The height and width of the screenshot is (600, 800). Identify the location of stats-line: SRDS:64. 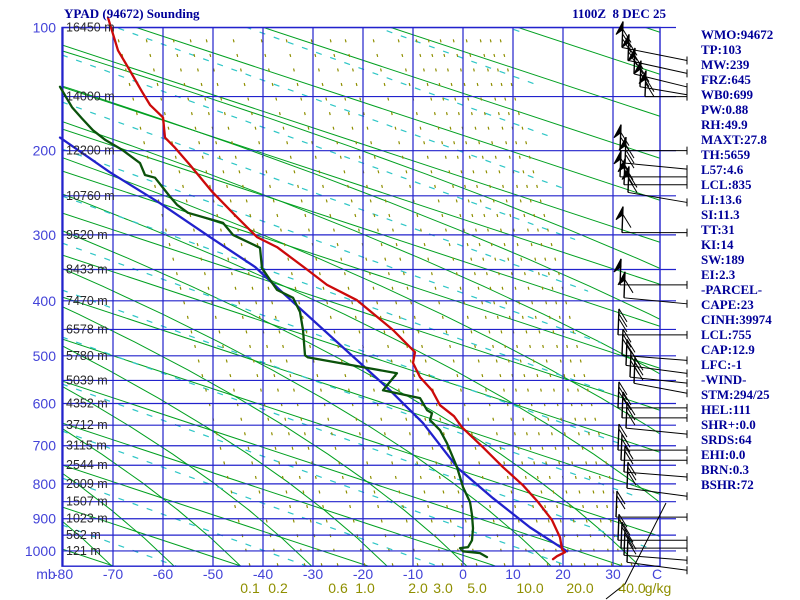
(726, 439).